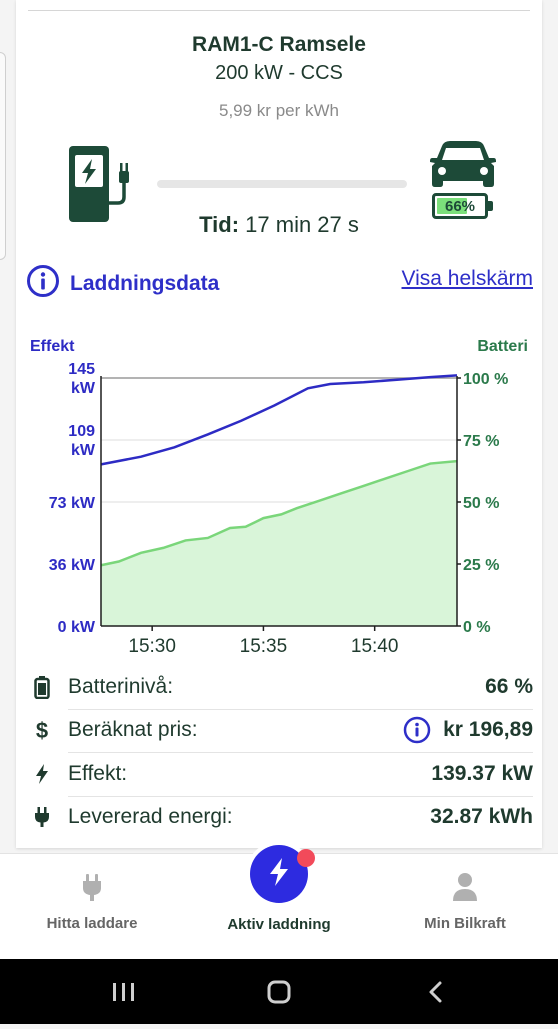 This screenshot has height=1029, width=558. I want to click on y-tick-left: 73 kW, so click(72, 503).